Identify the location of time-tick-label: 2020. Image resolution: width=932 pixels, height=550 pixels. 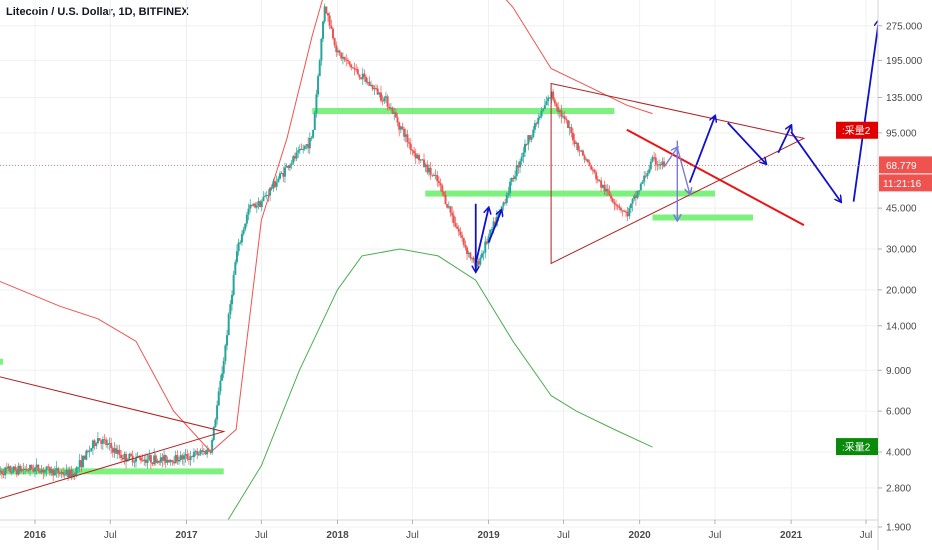
(640, 535).